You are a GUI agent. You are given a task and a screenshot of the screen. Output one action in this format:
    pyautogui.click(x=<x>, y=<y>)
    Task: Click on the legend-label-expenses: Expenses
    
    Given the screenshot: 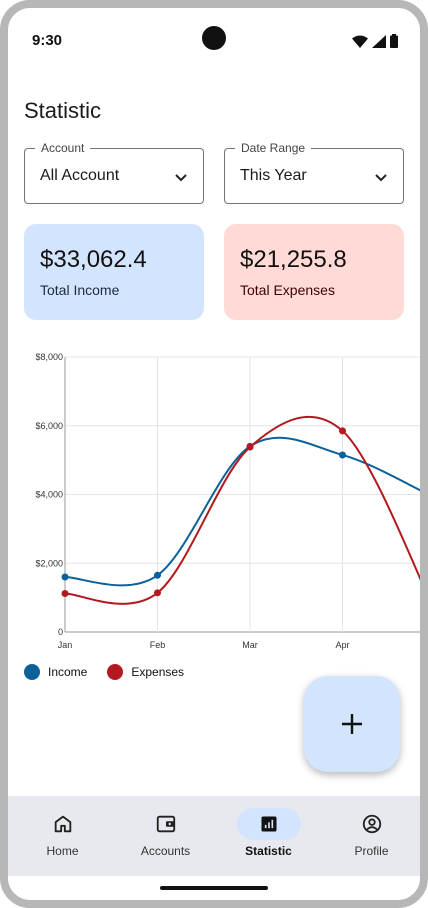 What is the action you would take?
    pyautogui.click(x=158, y=672)
    